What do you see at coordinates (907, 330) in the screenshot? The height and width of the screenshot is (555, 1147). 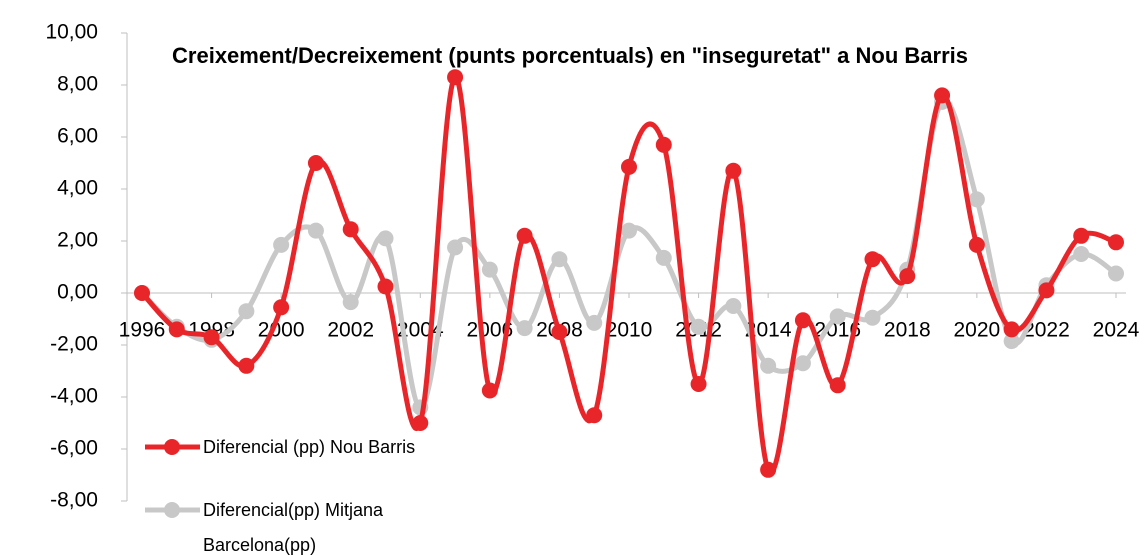 I see `x-tick-label: 2018` at bounding box center [907, 330].